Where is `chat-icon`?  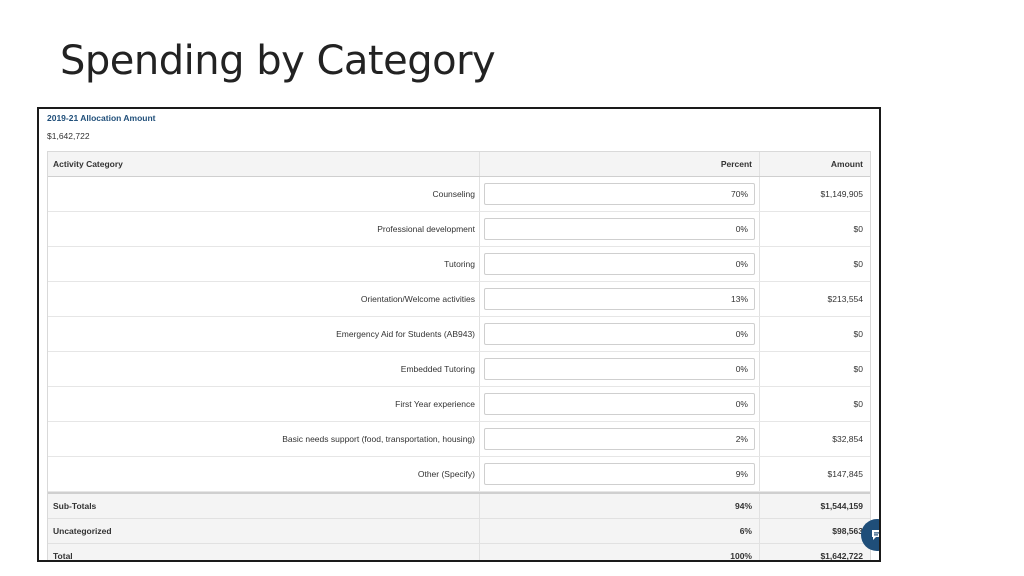
chat-icon is located at coordinates (875, 535).